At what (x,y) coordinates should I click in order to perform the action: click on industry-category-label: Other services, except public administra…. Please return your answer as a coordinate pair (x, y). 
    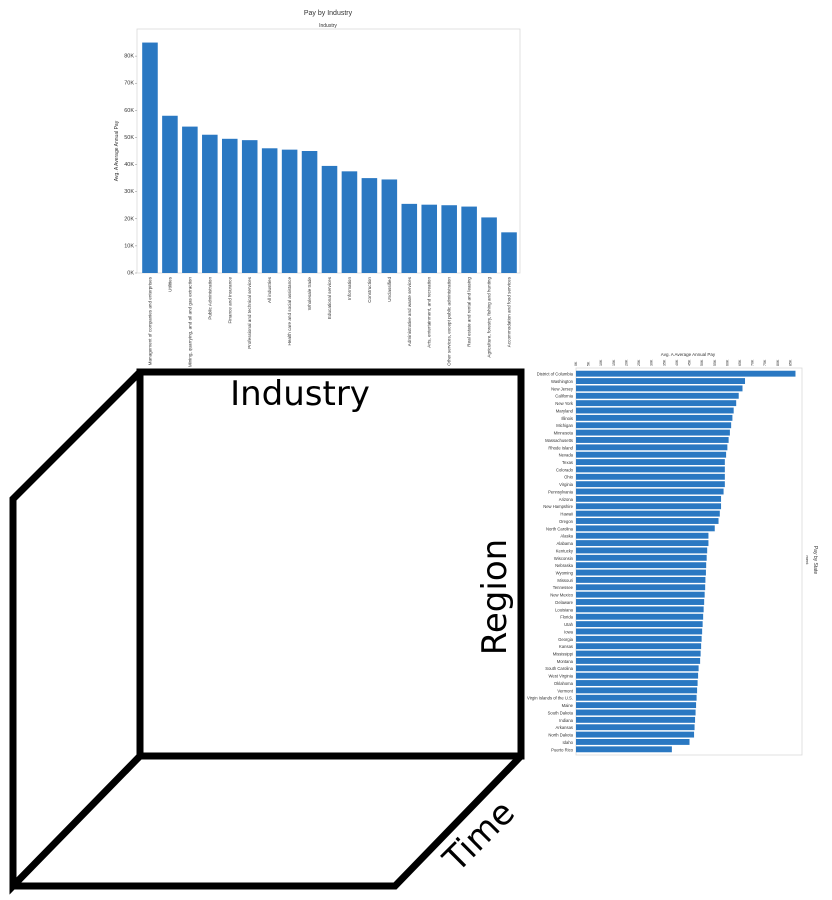
    Looking at the image, I should click on (449, 321).